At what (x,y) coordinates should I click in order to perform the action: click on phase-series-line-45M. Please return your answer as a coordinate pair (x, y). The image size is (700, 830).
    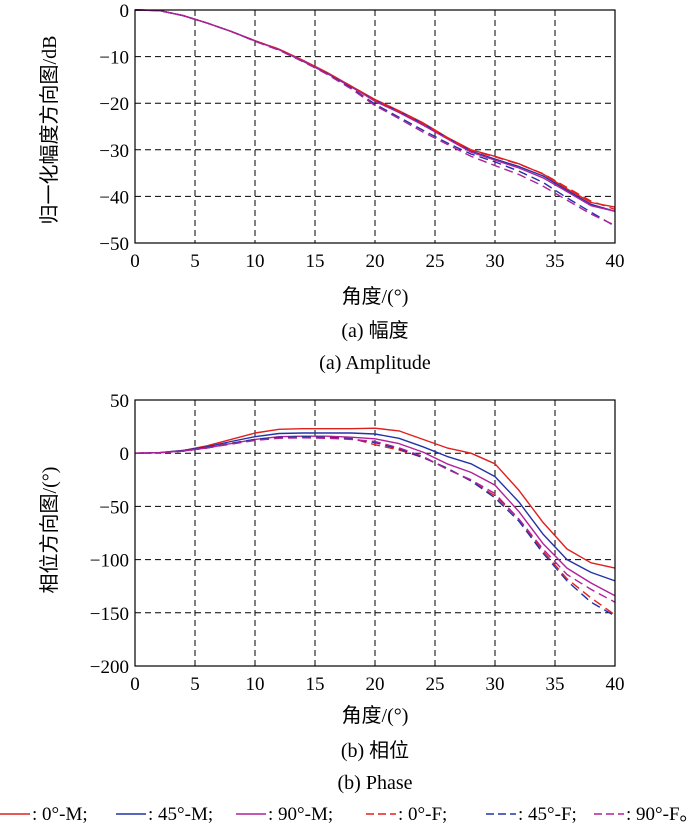
    Looking at the image, I should click on (375, 507).